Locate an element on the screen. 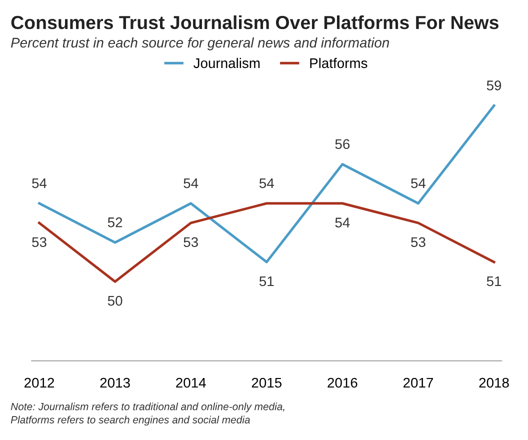  x-tick-label: 2016 is located at coordinates (343, 383).